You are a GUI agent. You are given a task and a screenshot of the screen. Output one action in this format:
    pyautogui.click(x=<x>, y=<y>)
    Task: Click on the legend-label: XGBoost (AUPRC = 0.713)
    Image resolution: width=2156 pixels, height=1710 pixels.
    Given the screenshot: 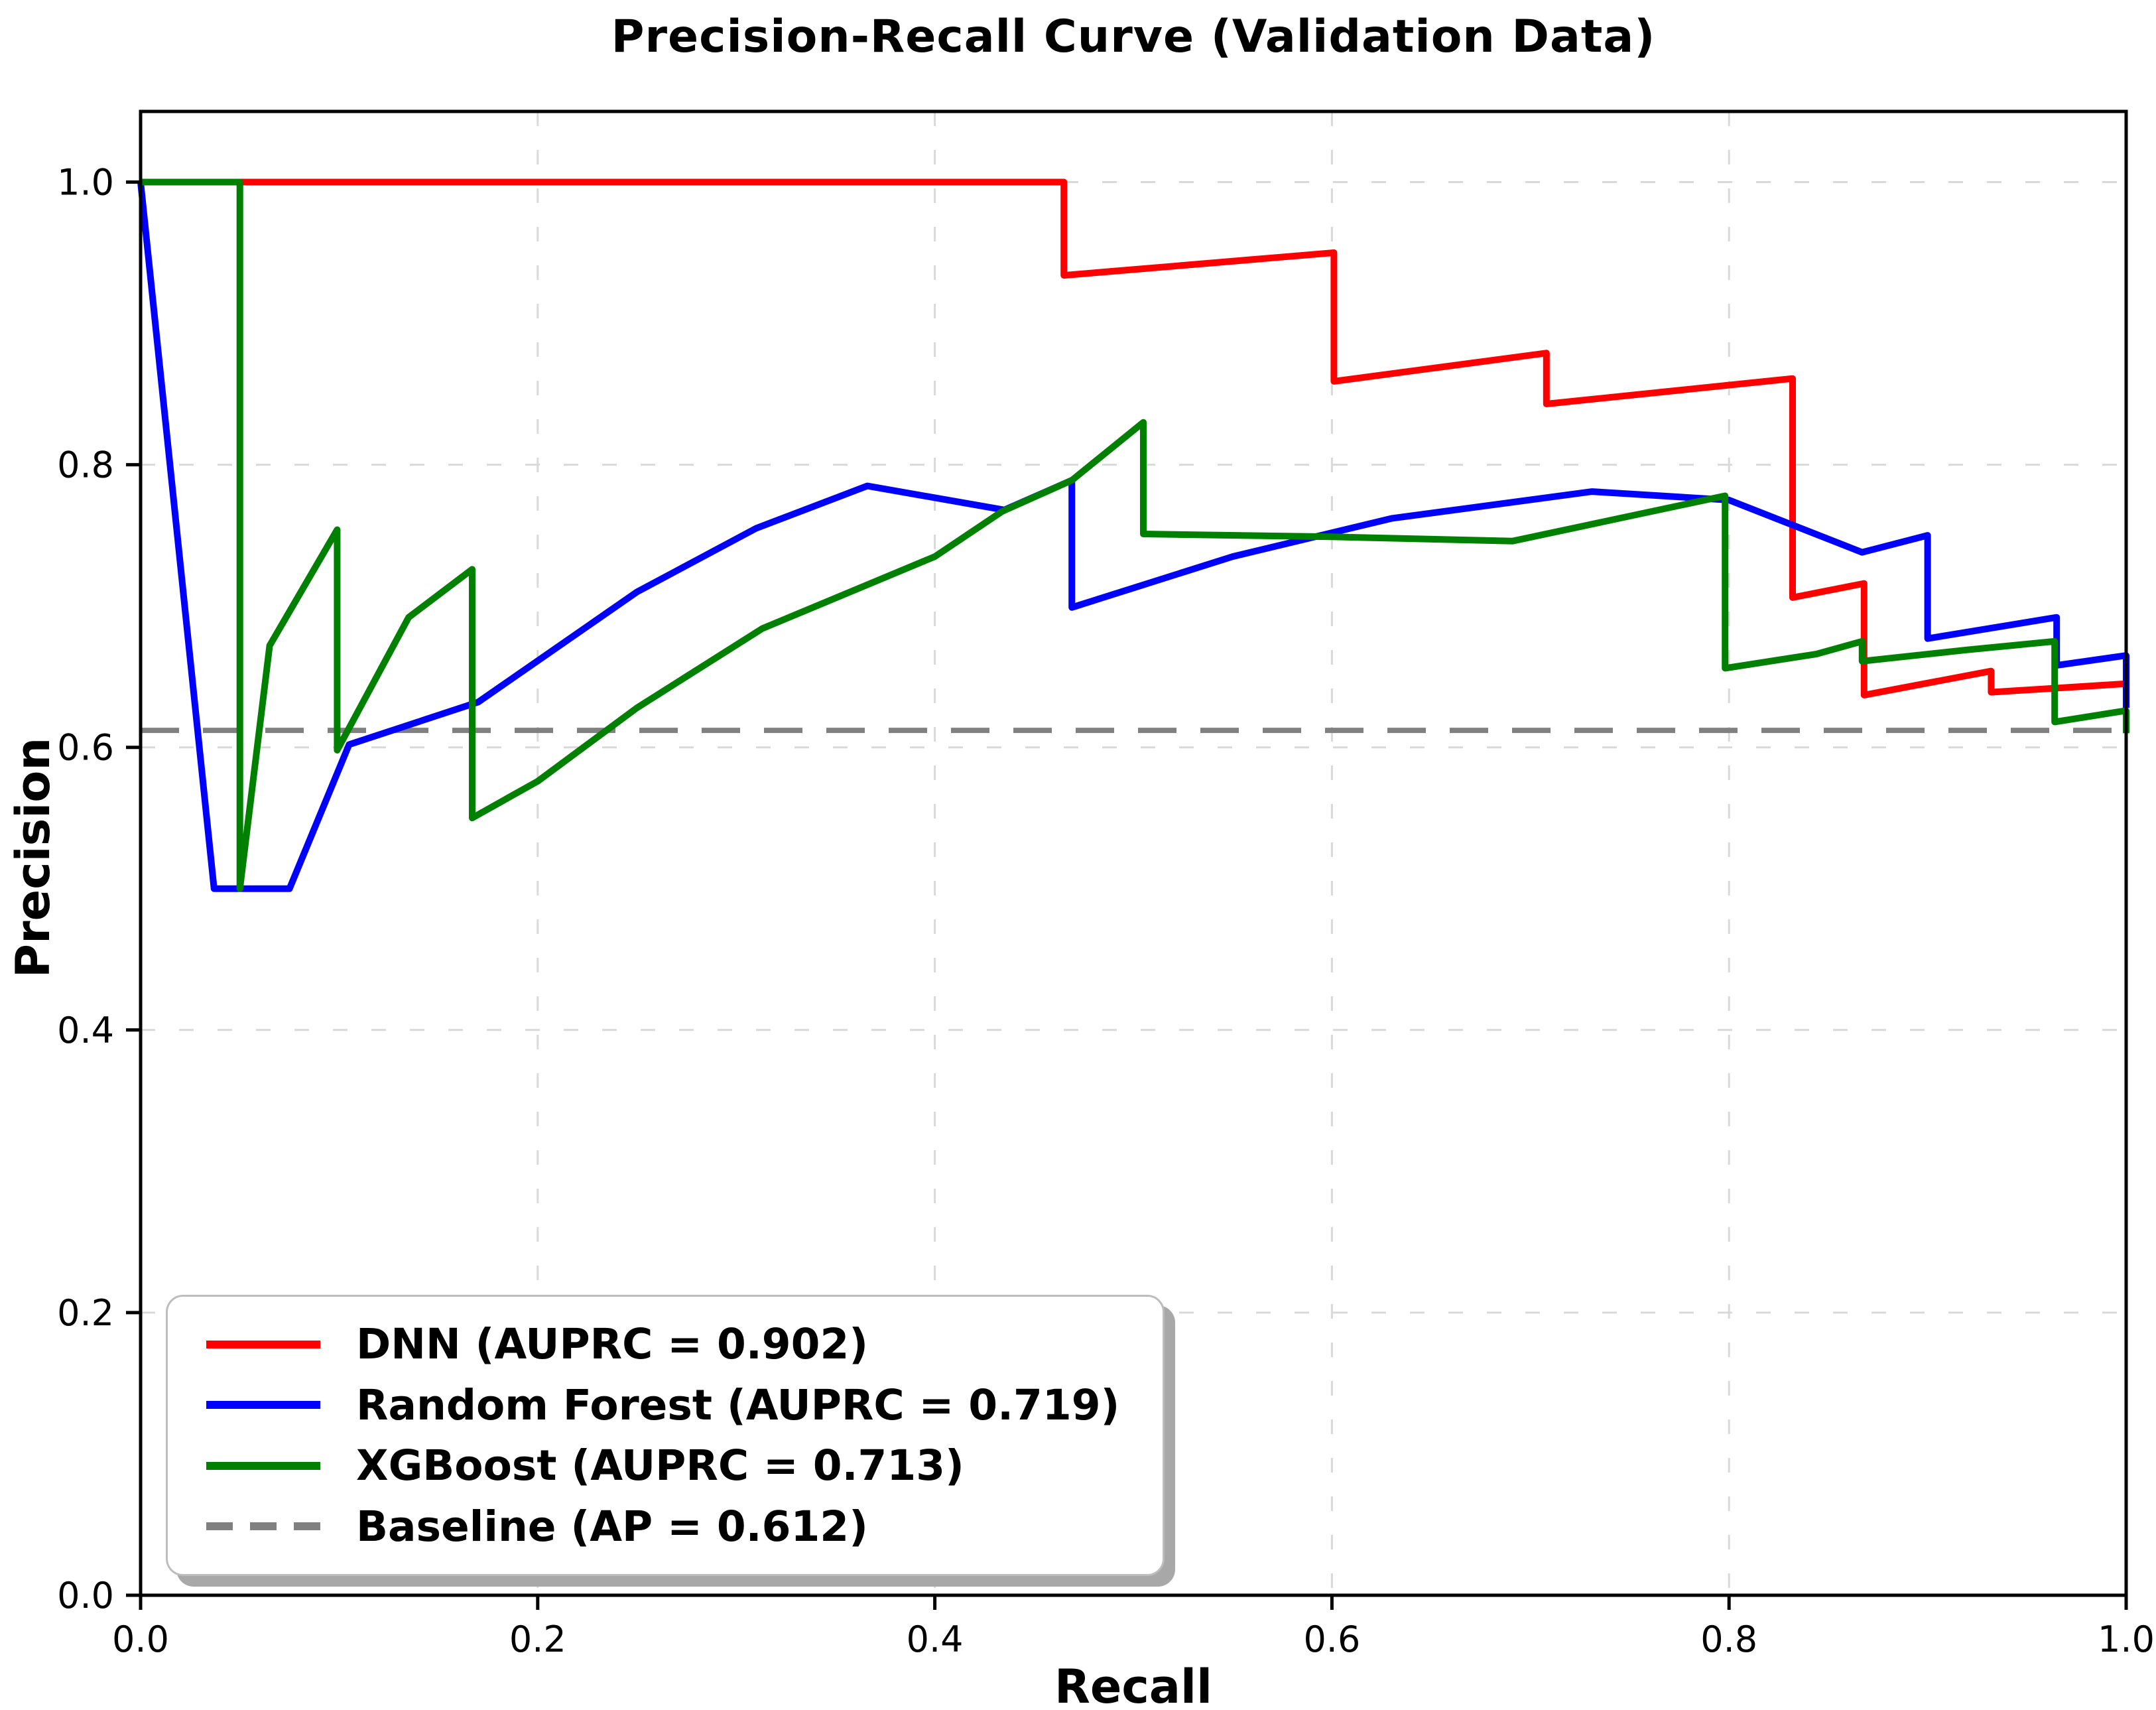 What is the action you would take?
    pyautogui.click(x=660, y=1465)
    